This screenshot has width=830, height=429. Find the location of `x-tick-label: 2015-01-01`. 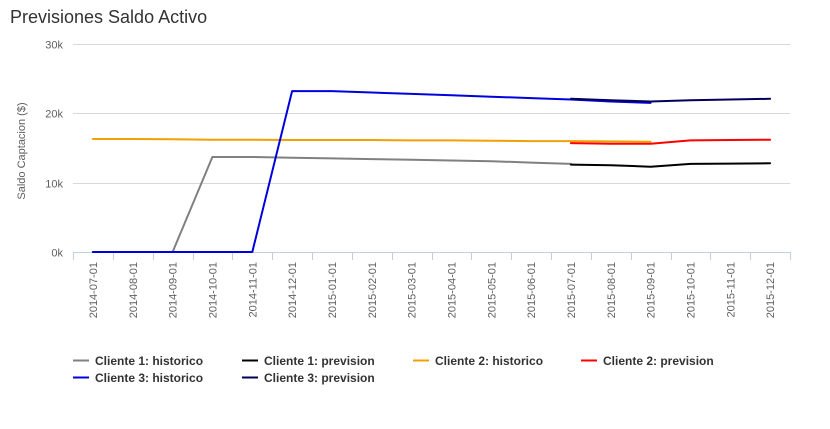

x-tick-label: 2015-01-01 is located at coordinates (333, 290).